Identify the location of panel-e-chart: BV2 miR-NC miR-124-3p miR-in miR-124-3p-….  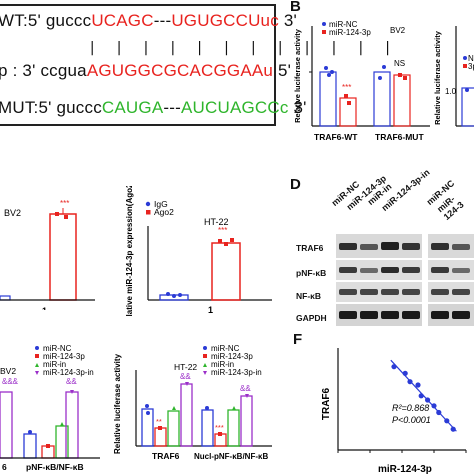
(50, 408).